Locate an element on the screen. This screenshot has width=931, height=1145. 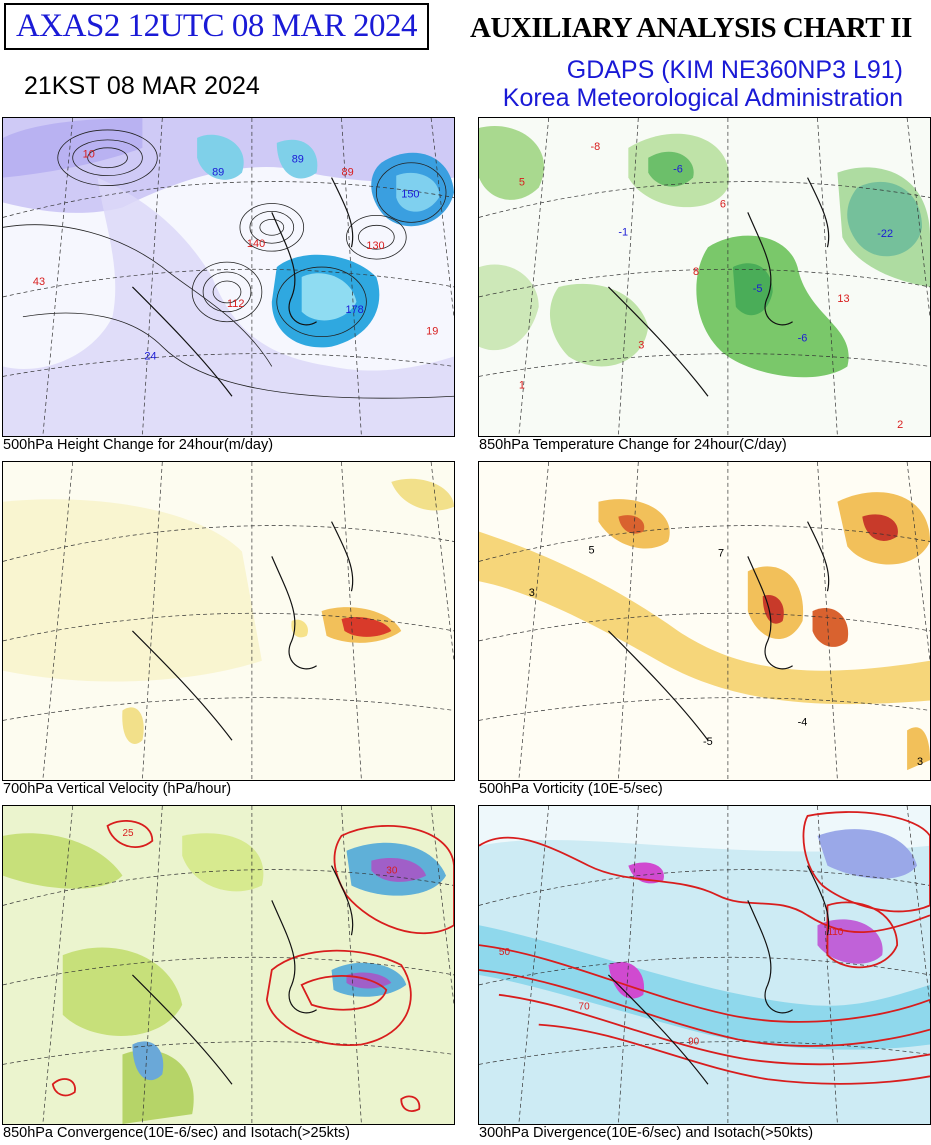
convergence-map: 25 30 is located at coordinates (228, 965).